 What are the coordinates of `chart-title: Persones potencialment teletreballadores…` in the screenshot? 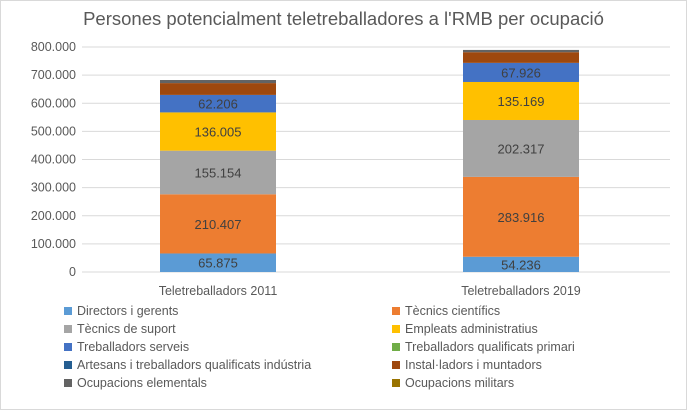 It's located at (343, 18).